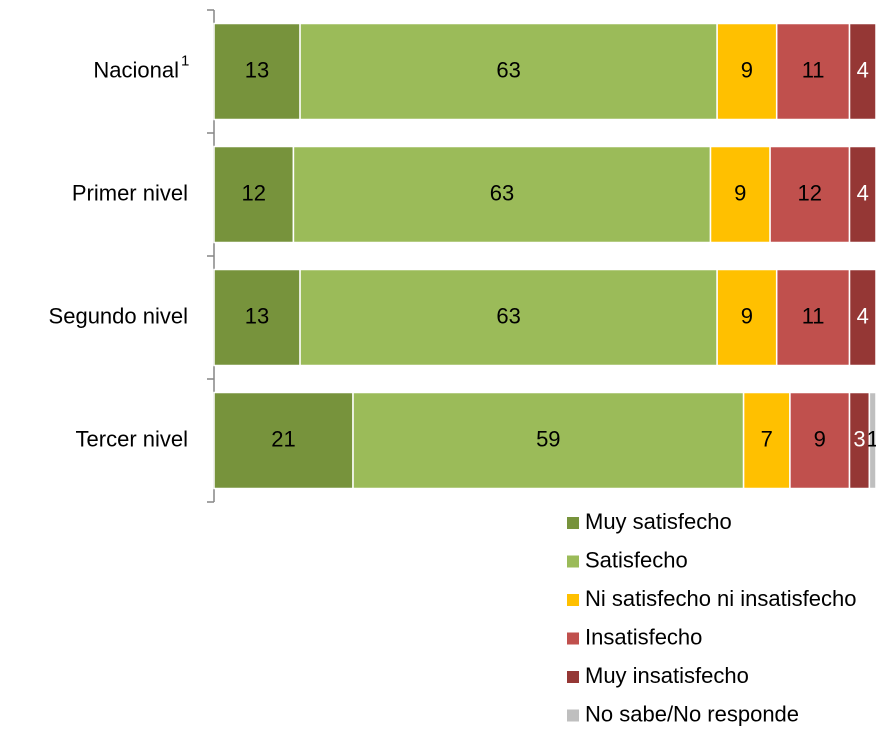  I want to click on legend-label: Muy insatisfecho, so click(667, 675).